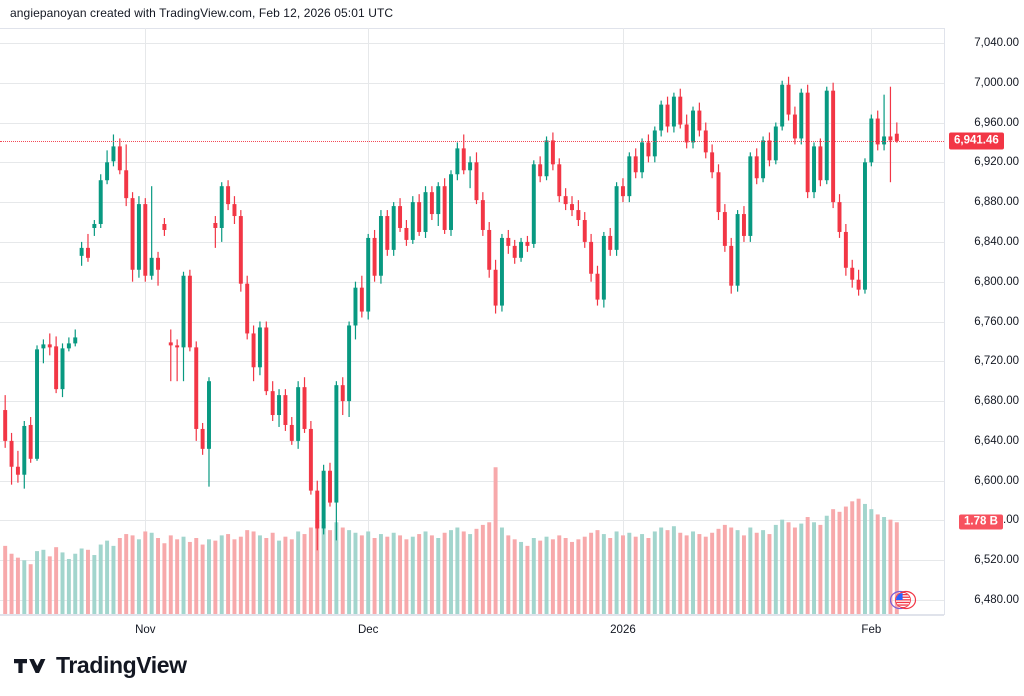  Describe the element at coordinates (996, 122) in the screenshot. I see `price-tick-label: 6,960.00` at that location.